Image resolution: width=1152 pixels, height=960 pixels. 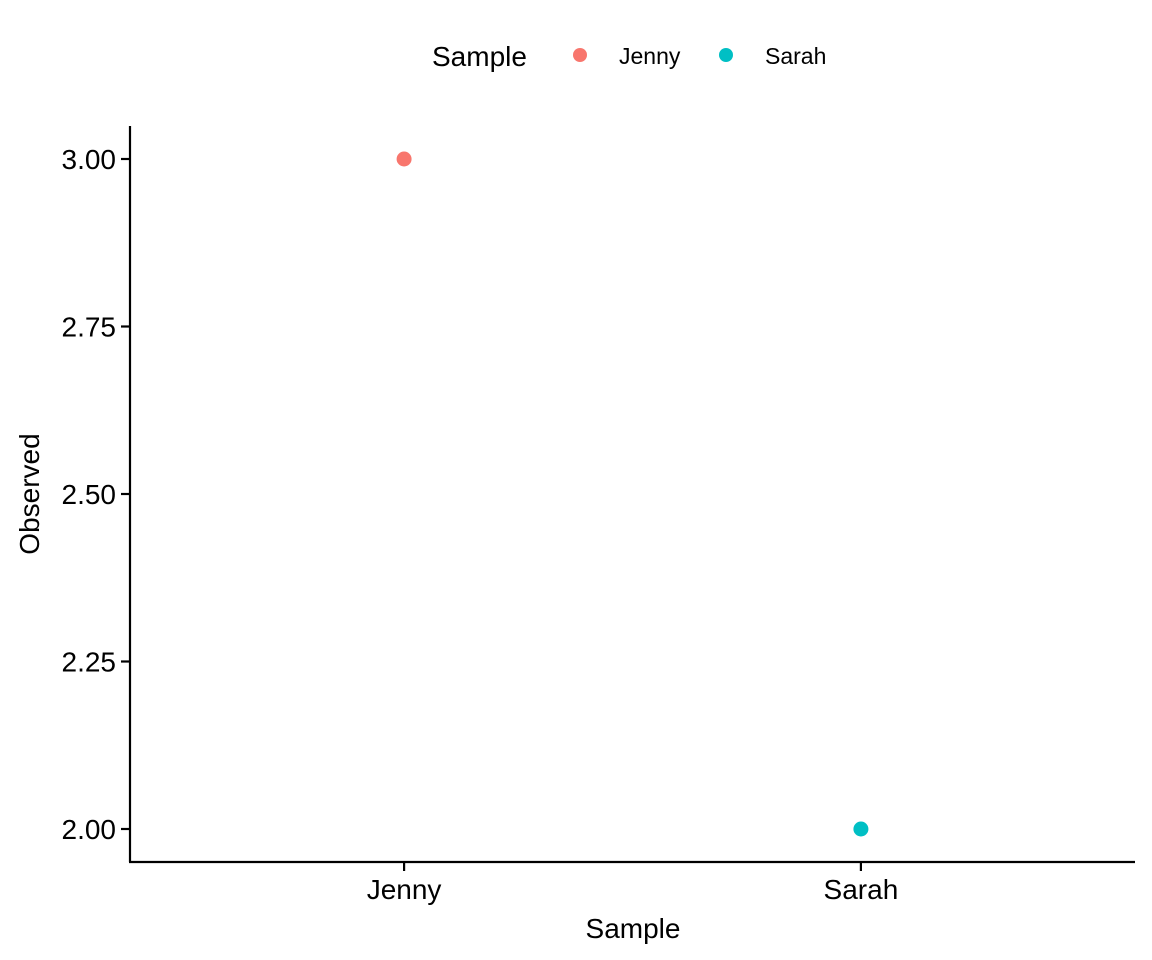 I want to click on data-point-sarah, so click(x=861, y=829).